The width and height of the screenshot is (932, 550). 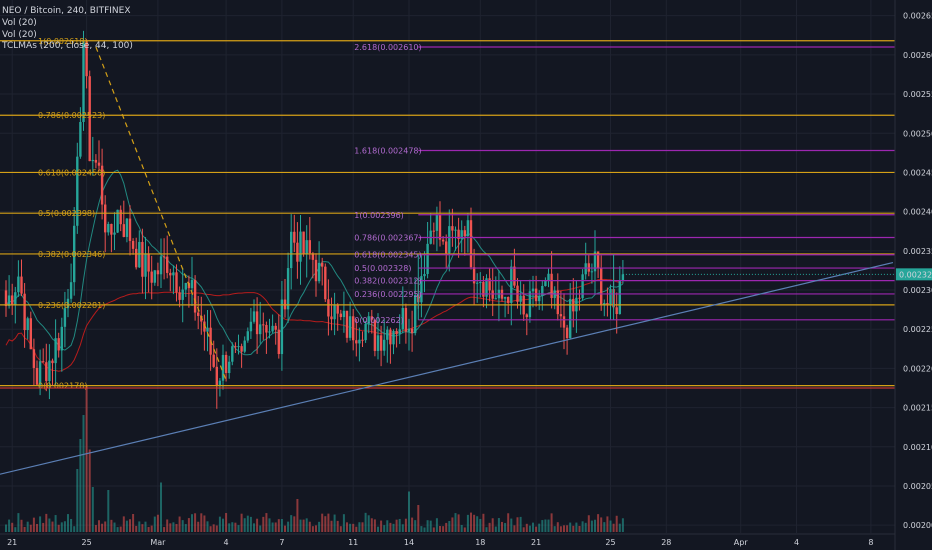 I want to click on x-tick-label: 21, so click(x=12, y=542).